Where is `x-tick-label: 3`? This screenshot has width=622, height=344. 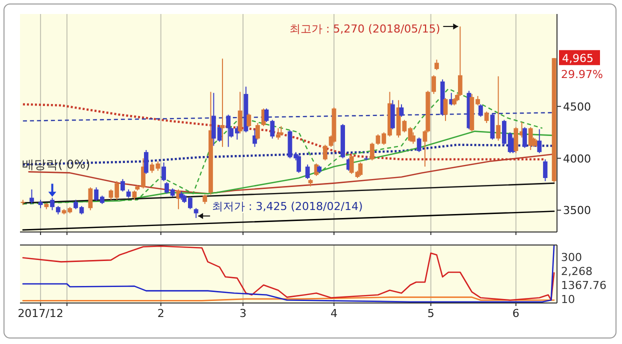 x-tick-label: 3 is located at coordinates (243, 313).